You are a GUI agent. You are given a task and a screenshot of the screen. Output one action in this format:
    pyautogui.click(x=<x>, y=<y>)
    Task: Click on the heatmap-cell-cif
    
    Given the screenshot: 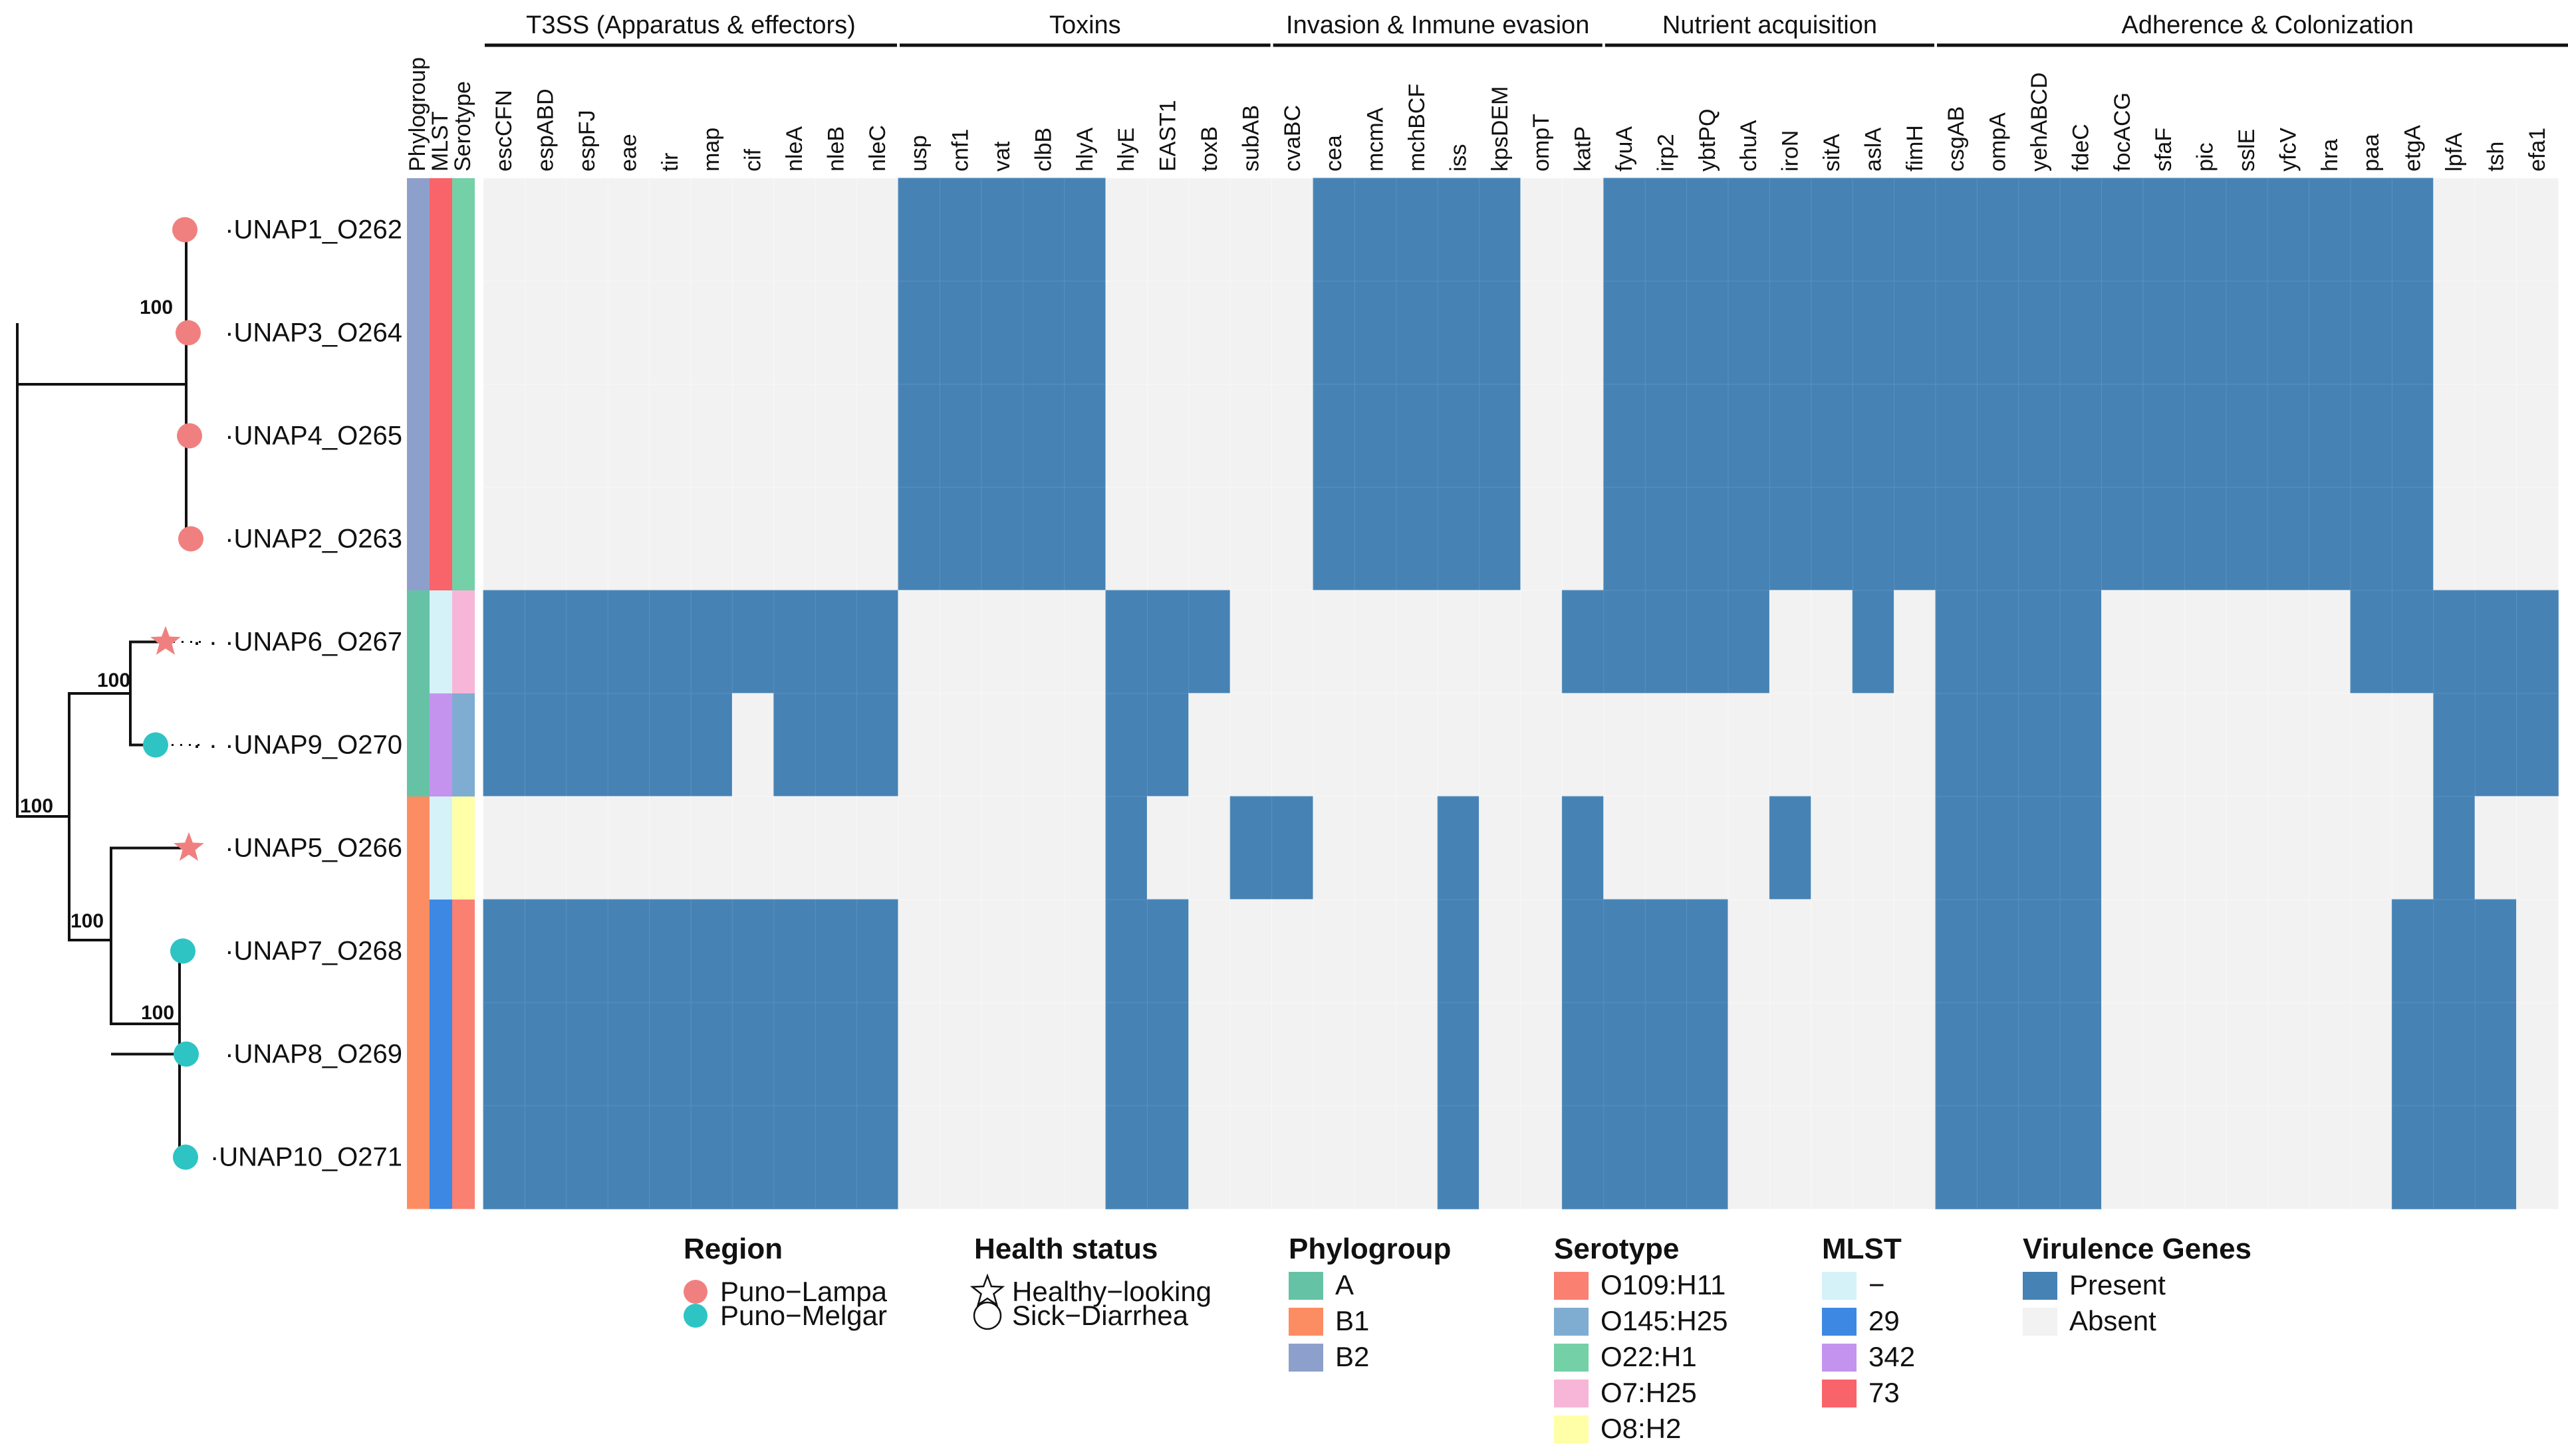 What is the action you would take?
    pyautogui.click(x=753, y=539)
    